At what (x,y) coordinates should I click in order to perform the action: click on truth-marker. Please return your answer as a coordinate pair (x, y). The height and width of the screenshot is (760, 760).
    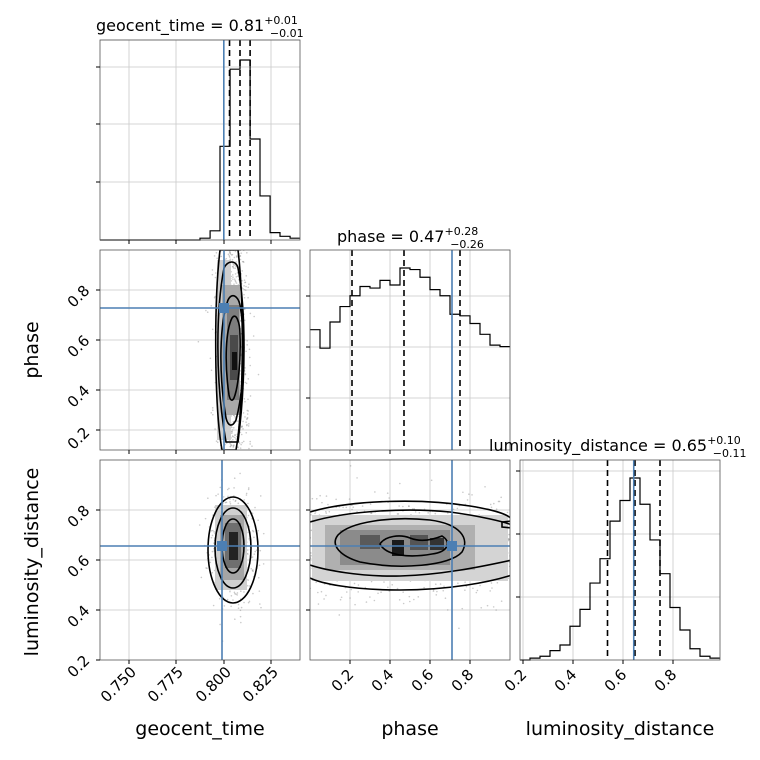
    Looking at the image, I should click on (452, 546).